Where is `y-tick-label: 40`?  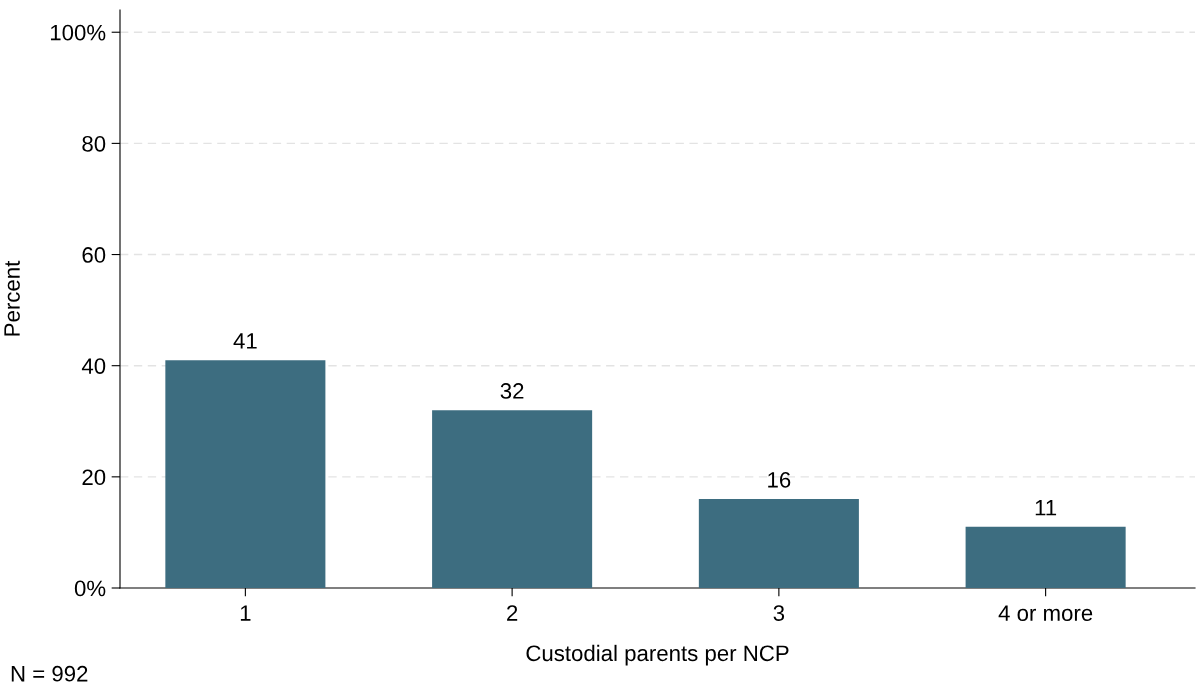 y-tick-label: 40 is located at coordinates (93, 366).